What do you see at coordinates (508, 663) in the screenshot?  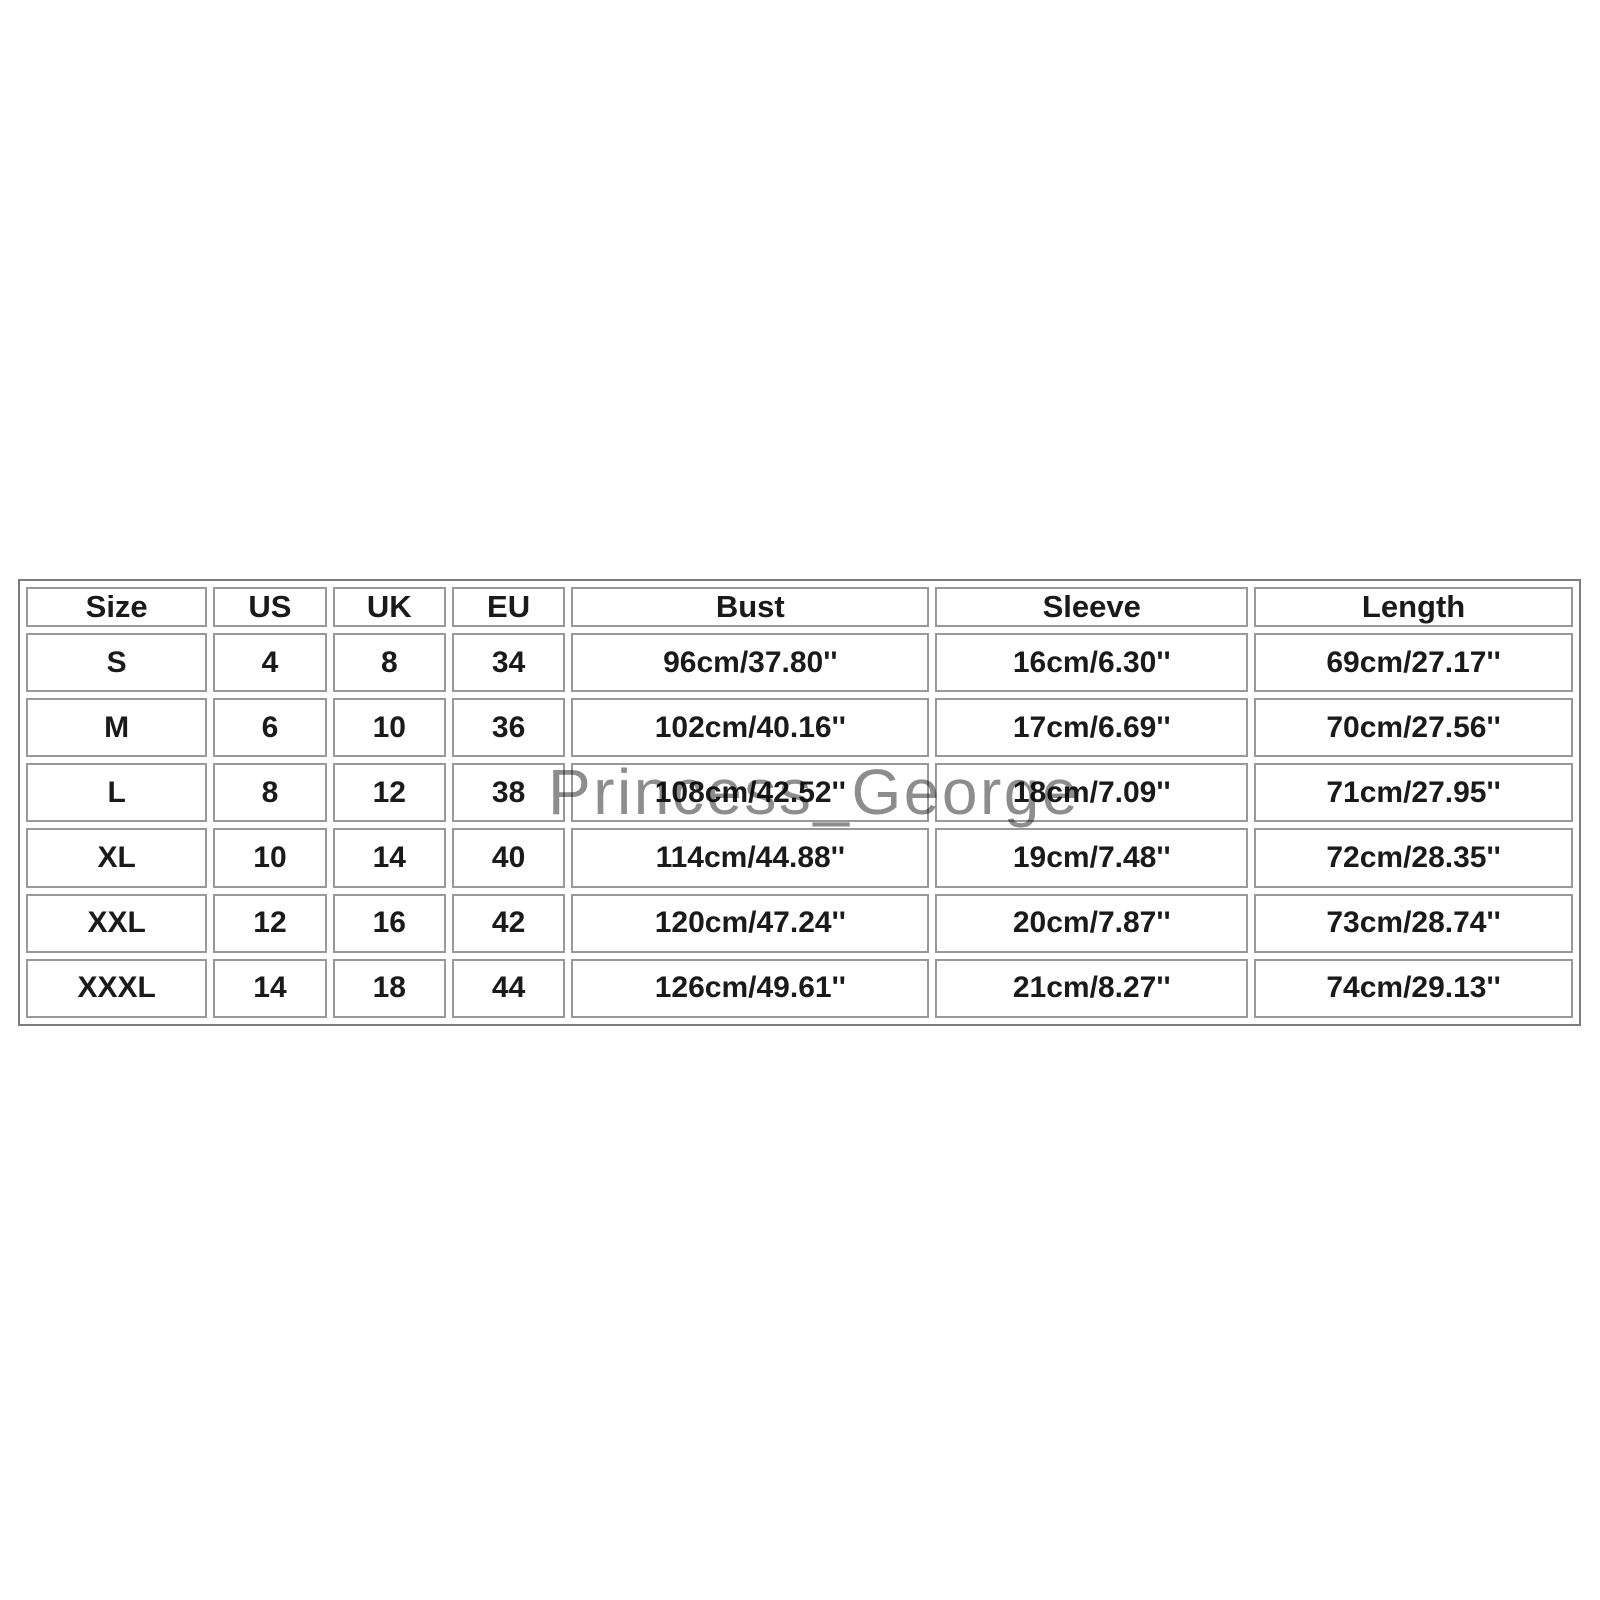 I see `table-cell: 34` at bounding box center [508, 663].